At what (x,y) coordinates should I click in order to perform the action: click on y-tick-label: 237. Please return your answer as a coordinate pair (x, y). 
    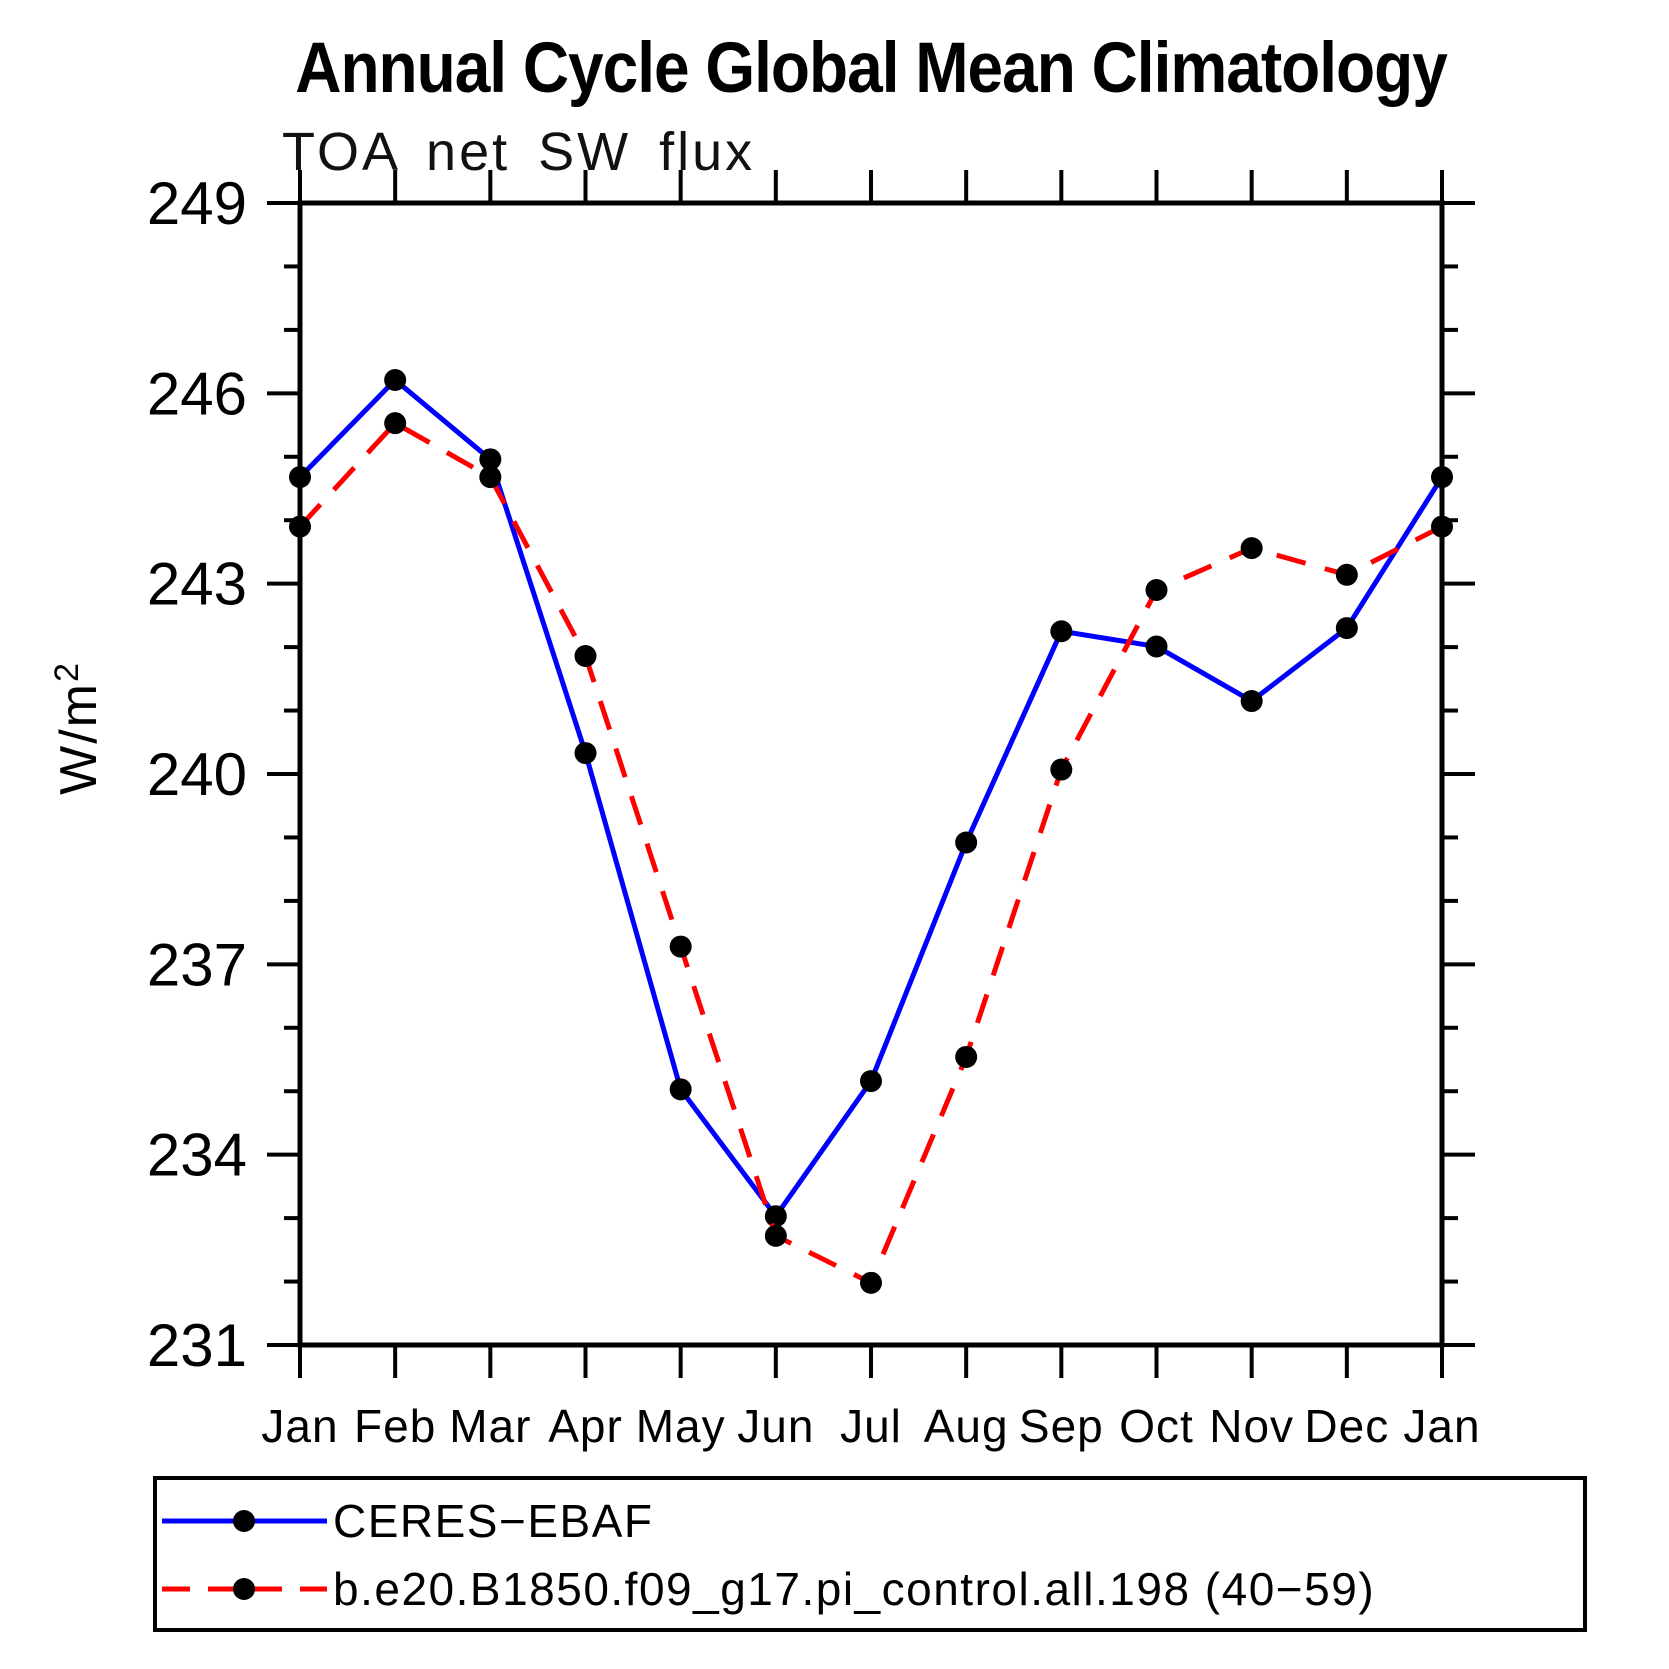
    Looking at the image, I should click on (197, 964).